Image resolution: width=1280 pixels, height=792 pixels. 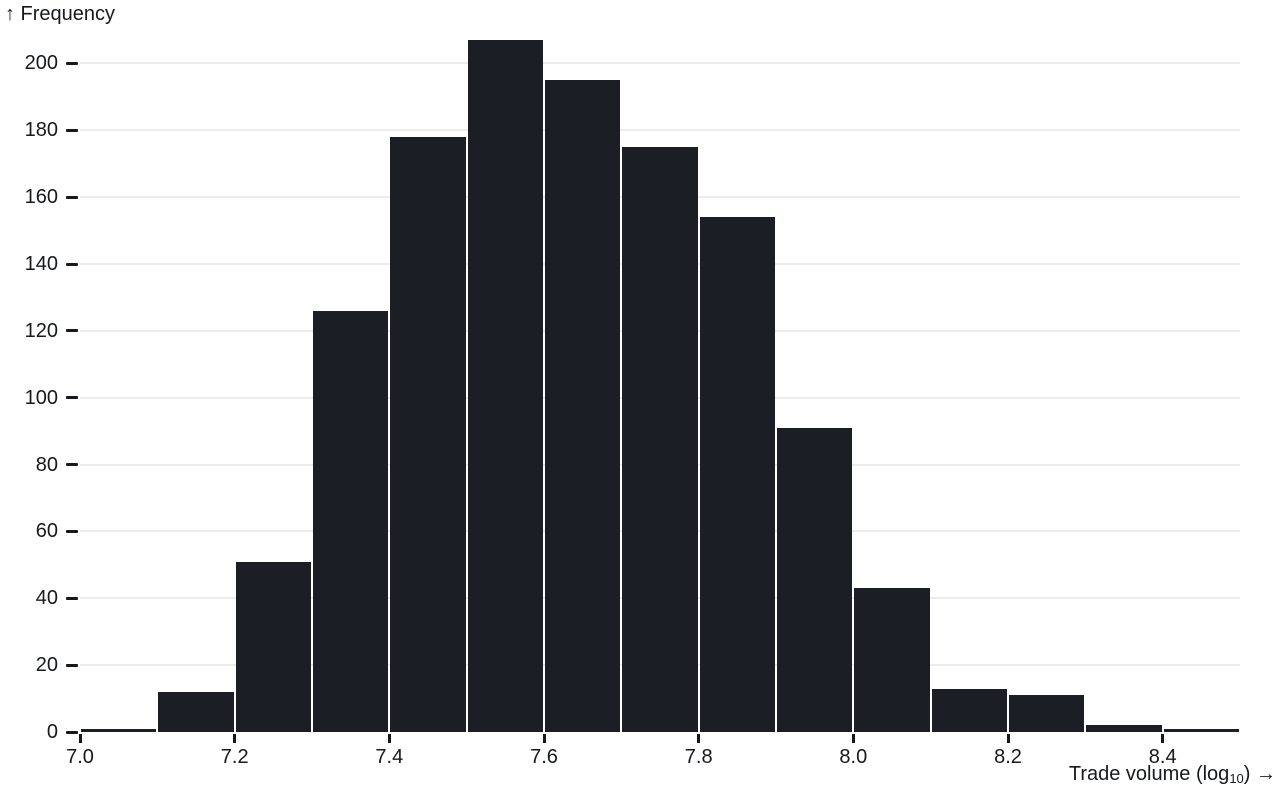 What do you see at coordinates (41, 63) in the screenshot?
I see `y-tick-label: 200` at bounding box center [41, 63].